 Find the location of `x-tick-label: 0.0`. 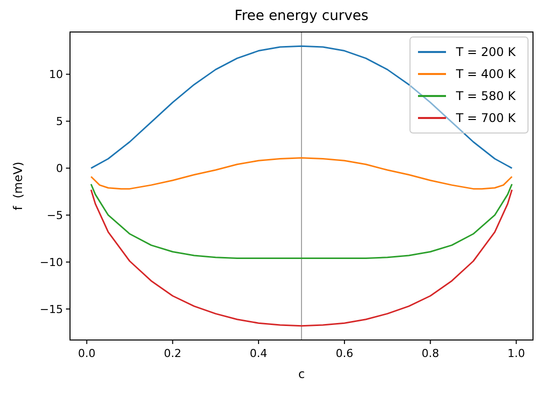

x-tick-label: 0.0 is located at coordinates (87, 353).